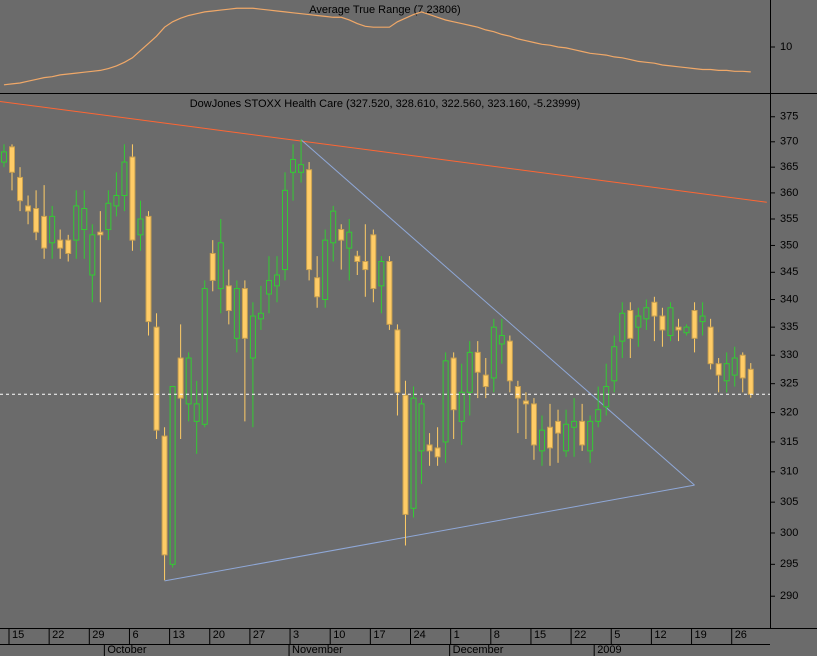 Image resolution: width=817 pixels, height=656 pixels. I want to click on x-tick-label: 20, so click(219, 635).